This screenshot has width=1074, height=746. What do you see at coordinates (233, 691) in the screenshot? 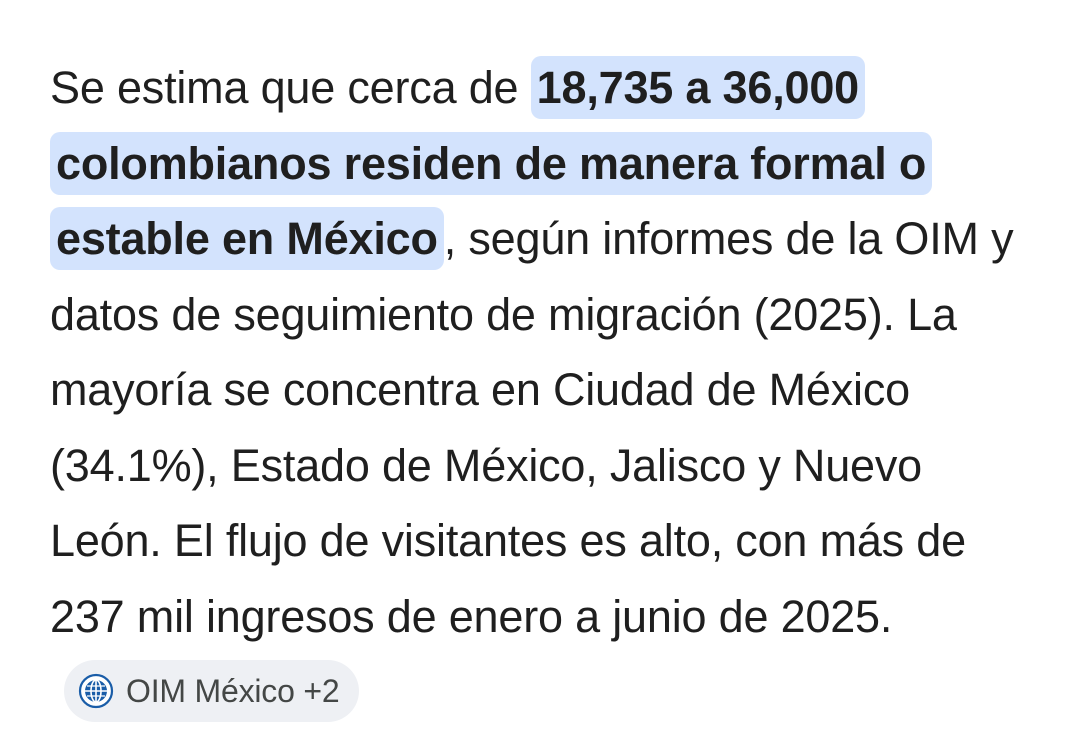
I see `source-chip-label: OIM México +2` at bounding box center [233, 691].